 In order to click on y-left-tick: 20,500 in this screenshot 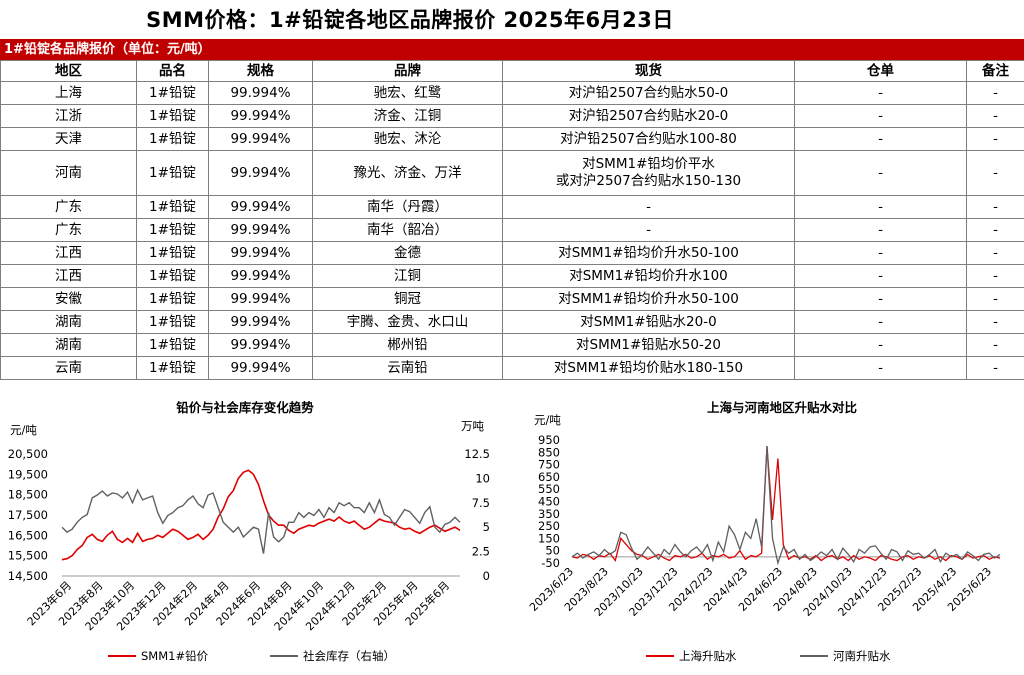, I will do `click(28, 454)`.